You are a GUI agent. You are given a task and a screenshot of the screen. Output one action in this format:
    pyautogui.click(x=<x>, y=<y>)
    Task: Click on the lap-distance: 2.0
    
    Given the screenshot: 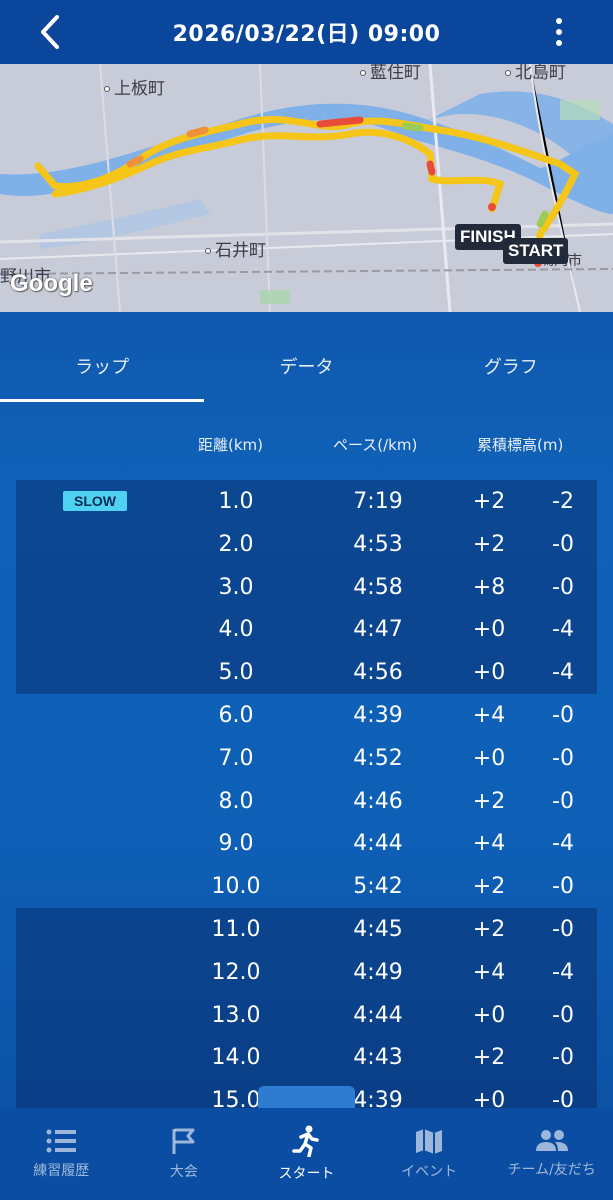 What is the action you would take?
    pyautogui.click(x=236, y=544)
    